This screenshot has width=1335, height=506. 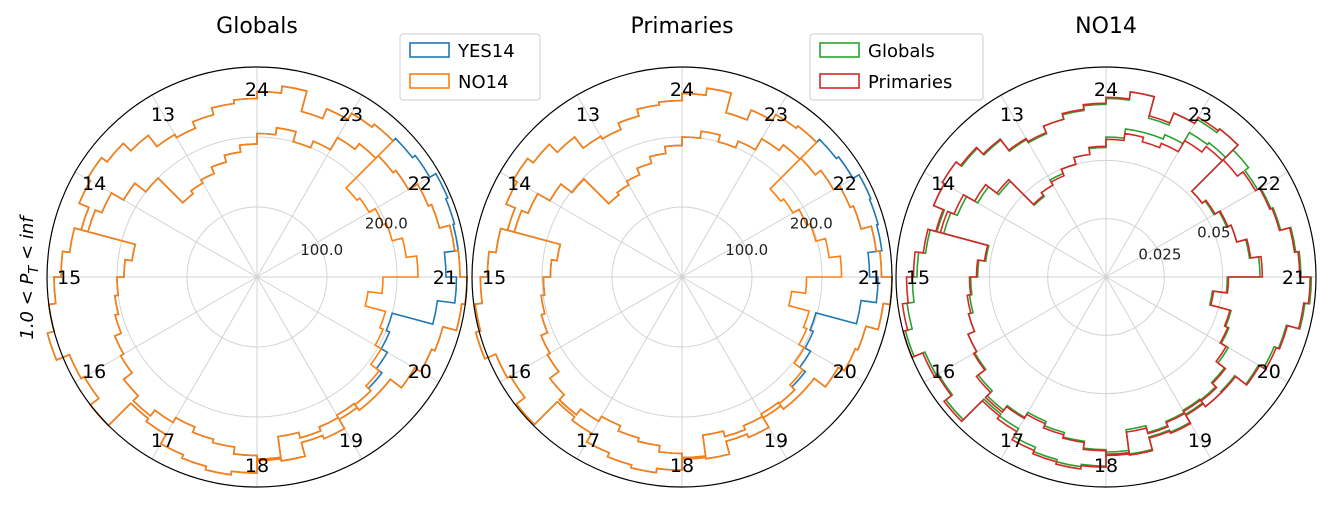 I want to click on legend: Globals Primaries, so click(x=896, y=67).